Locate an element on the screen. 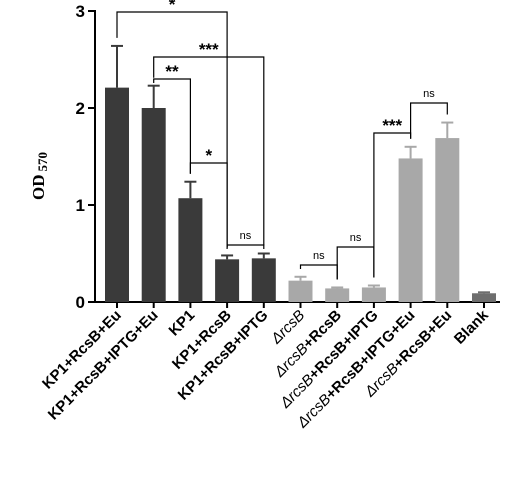 The width and height of the screenshot is (510, 497). category-label-text: Blank is located at coordinates (471, 326).